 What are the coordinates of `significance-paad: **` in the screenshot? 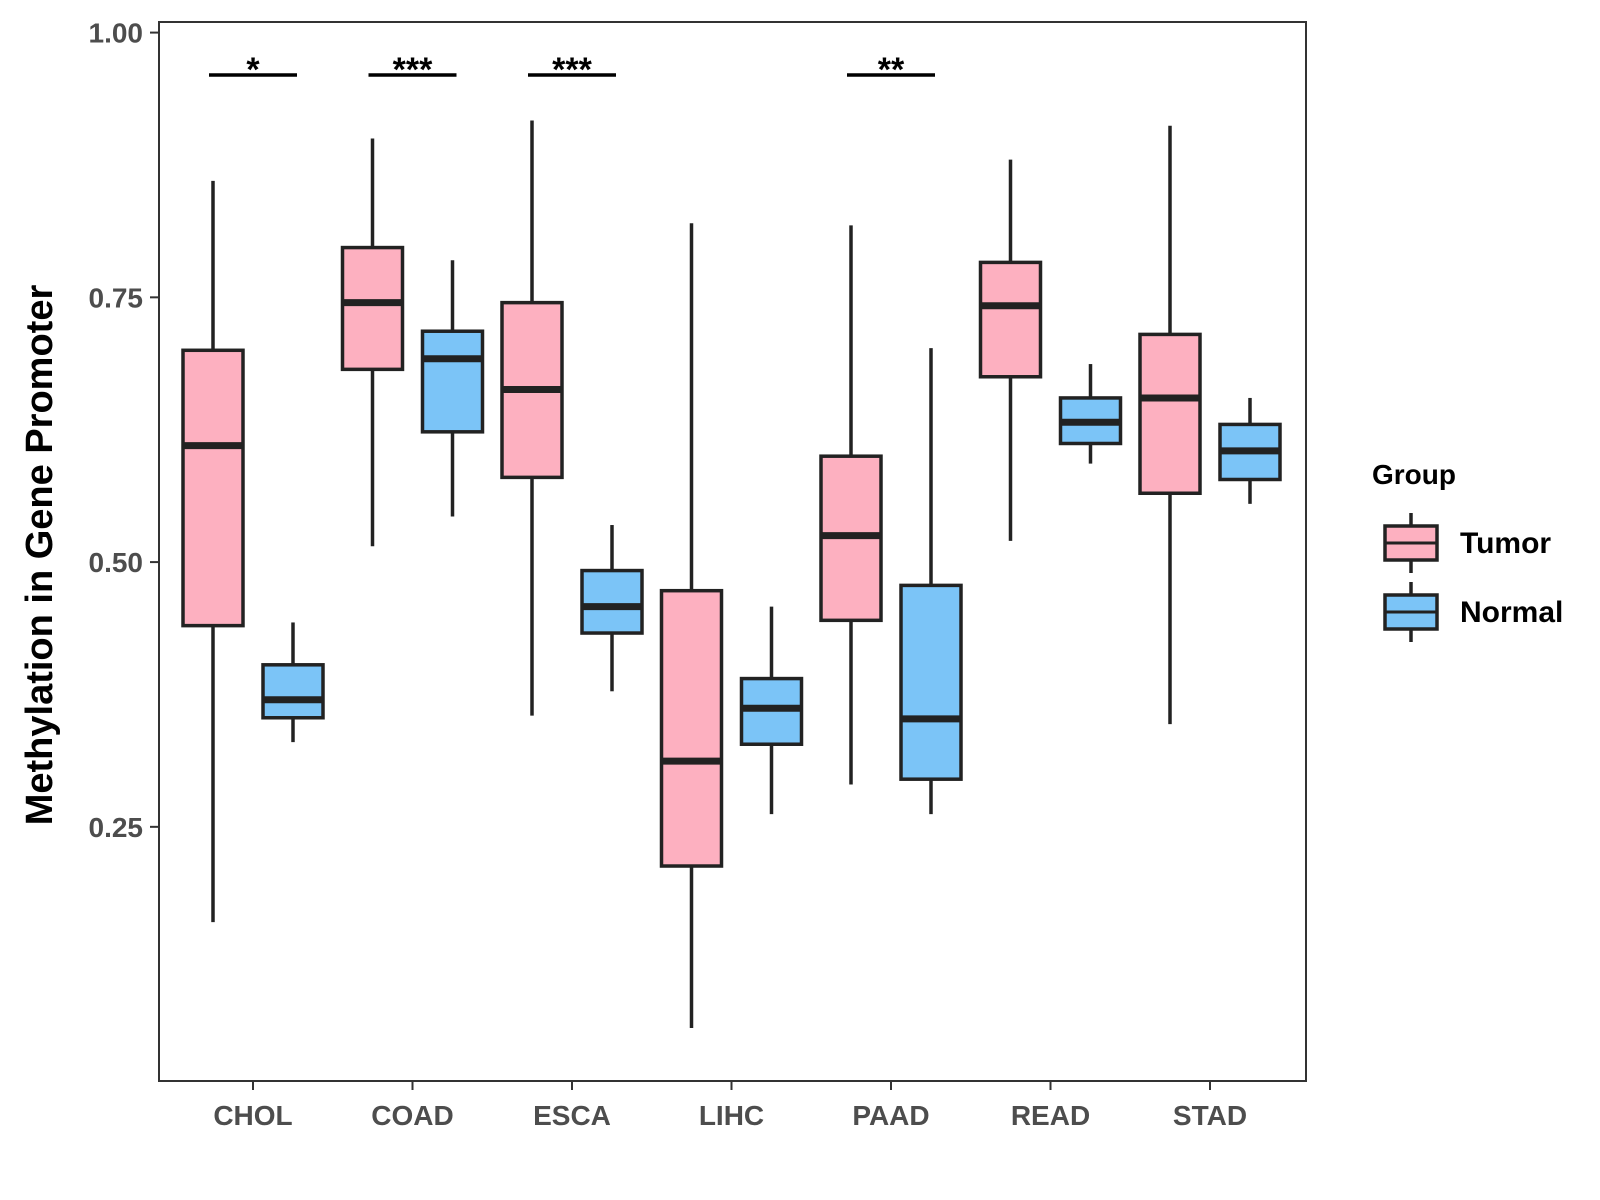 It's located at (891, 70).